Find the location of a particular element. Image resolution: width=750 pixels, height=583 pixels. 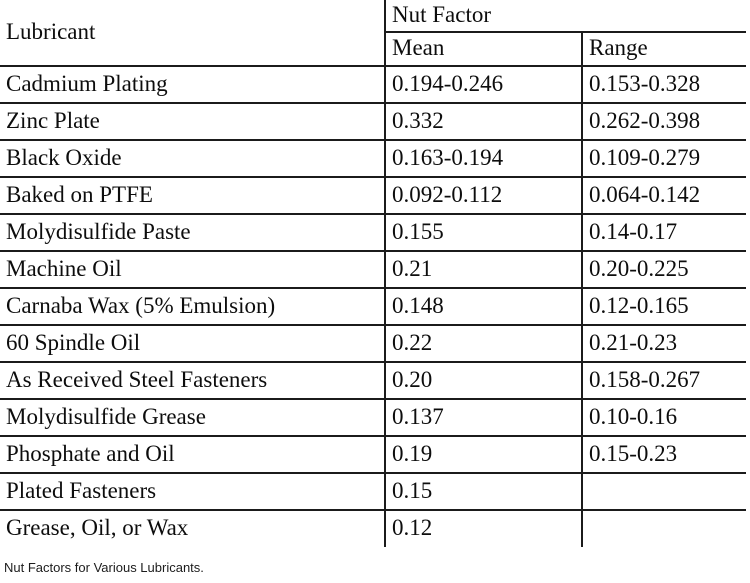

lubricant-cell: Phosphate and Oil is located at coordinates (192, 454).